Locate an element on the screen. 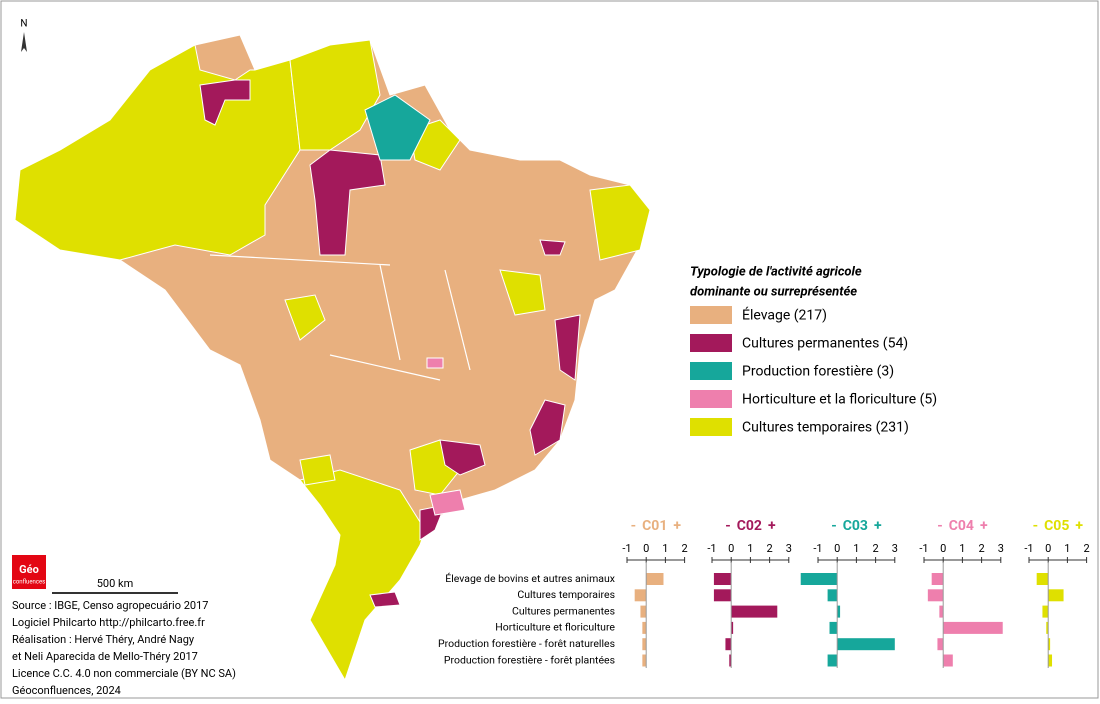 The height and width of the screenshot is (704, 1100). credit-line: et Neli Aparecida de Mello-Théry 2017 is located at coordinates (105, 656).